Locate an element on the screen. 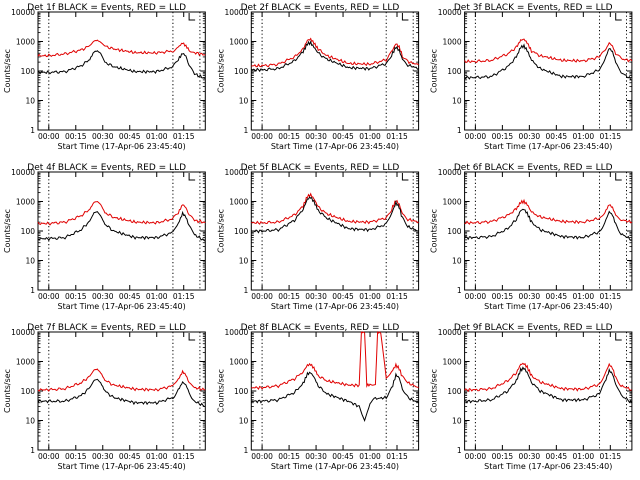 Image resolution: width=640 pixels, height=480 pixels. panel-title: Det 3f BLACK = Events, RED = LLD is located at coordinates (533, 8).